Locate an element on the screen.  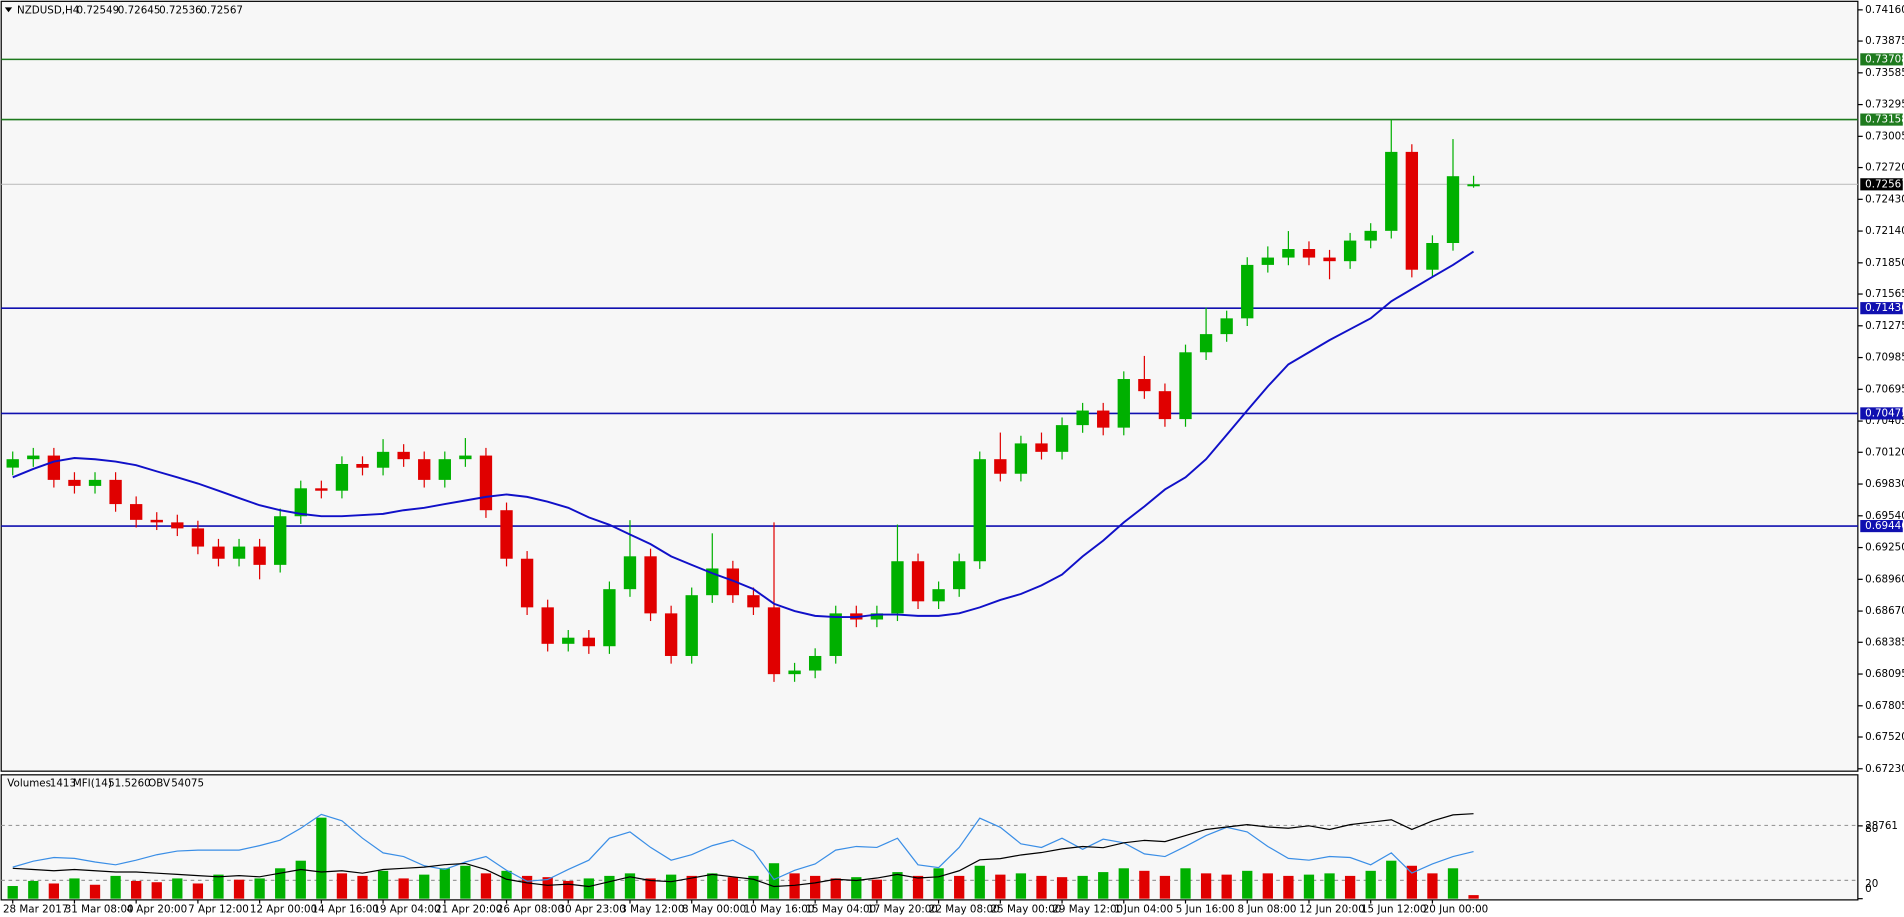
level-label: 0.73158 is located at coordinates (1884, 120).